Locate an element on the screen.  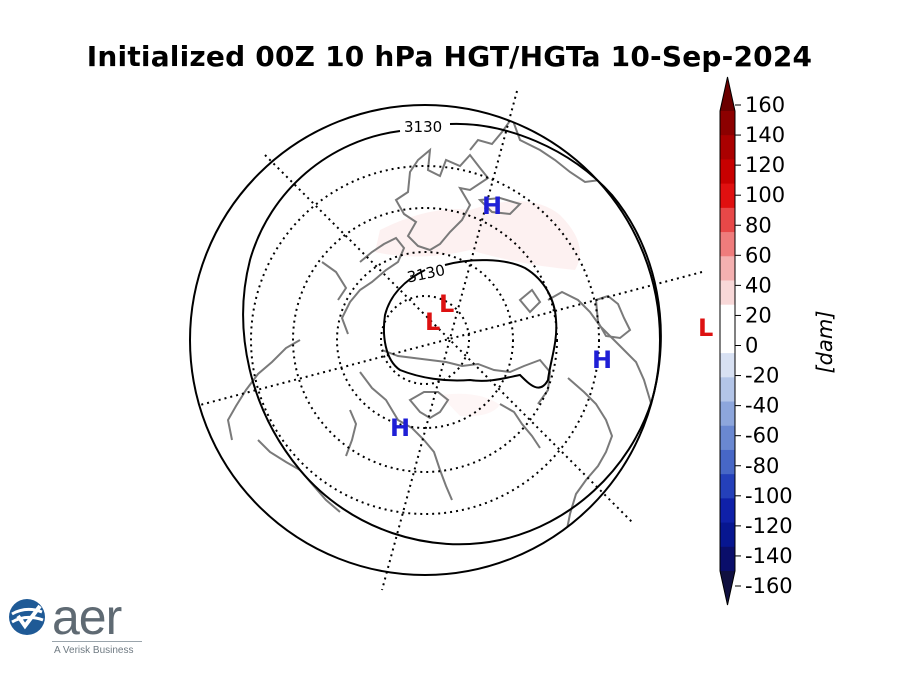
colorbar-tick-label: -120 is located at coordinates (769, 526).